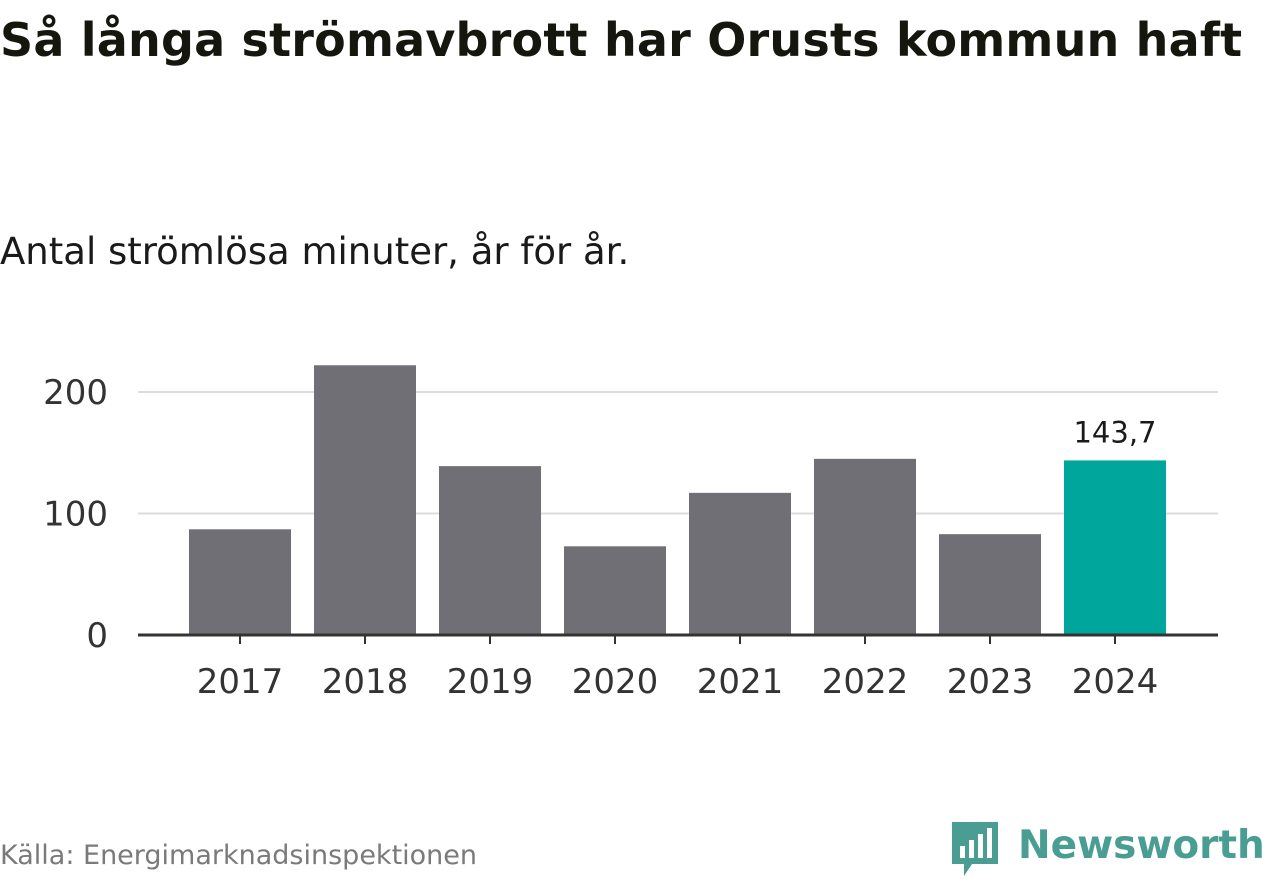  What do you see at coordinates (615, 682) in the screenshot?
I see `x-tick-label: 2020` at bounding box center [615, 682].